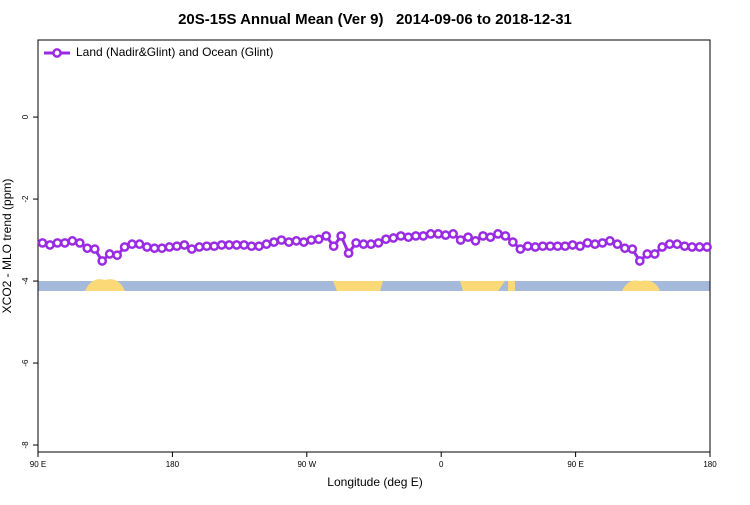 The width and height of the screenshot is (750, 505). I want to click on x-tick-label: 90 W, so click(306, 464).